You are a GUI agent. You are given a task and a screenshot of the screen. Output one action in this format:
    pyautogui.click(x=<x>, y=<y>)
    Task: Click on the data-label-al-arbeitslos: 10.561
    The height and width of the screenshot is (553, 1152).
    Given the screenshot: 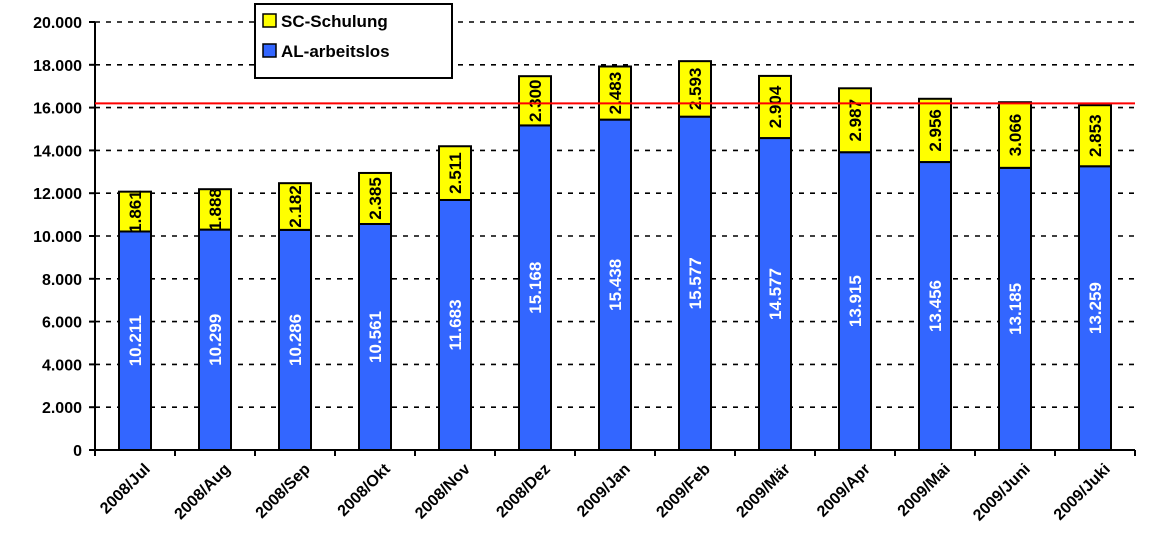 What is the action you would take?
    pyautogui.click(x=375, y=337)
    